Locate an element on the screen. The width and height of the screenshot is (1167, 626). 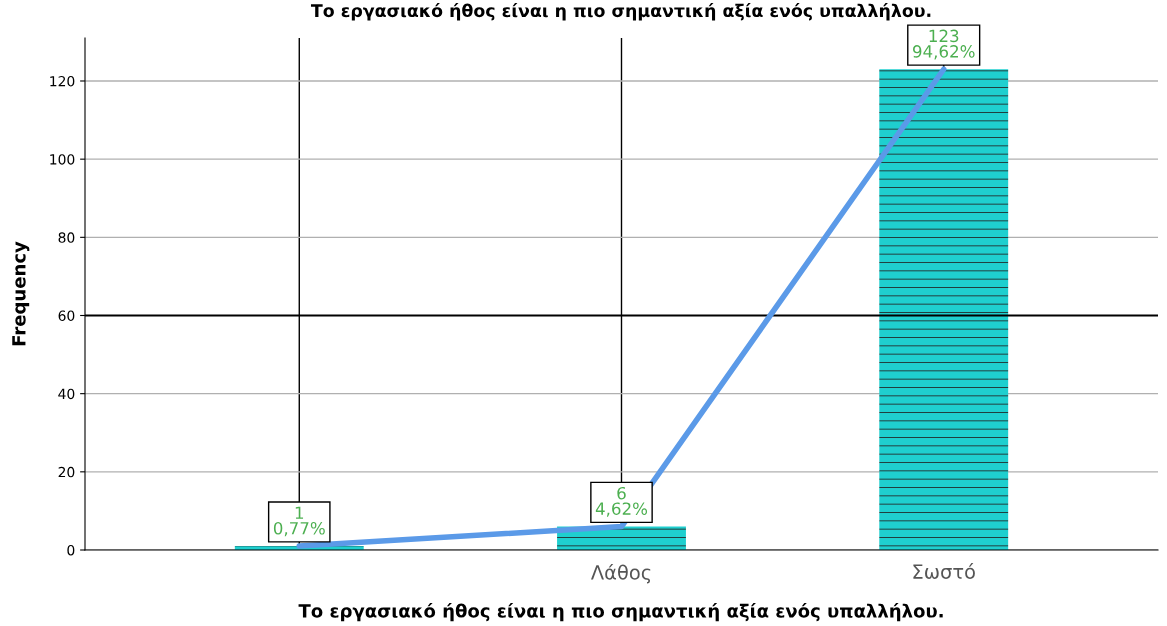
x-tick-label: Σωστό is located at coordinates (944, 571).